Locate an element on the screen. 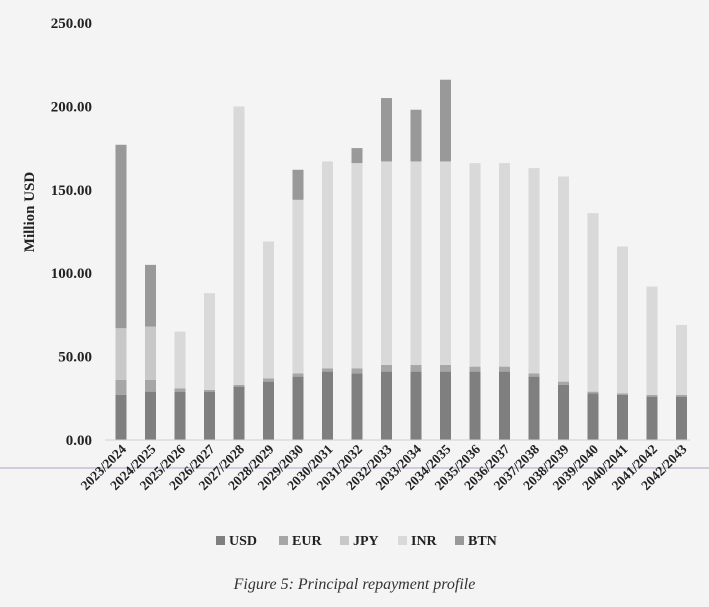 The height and width of the screenshot is (607, 709). legend-label: JPY is located at coordinates (366, 541).